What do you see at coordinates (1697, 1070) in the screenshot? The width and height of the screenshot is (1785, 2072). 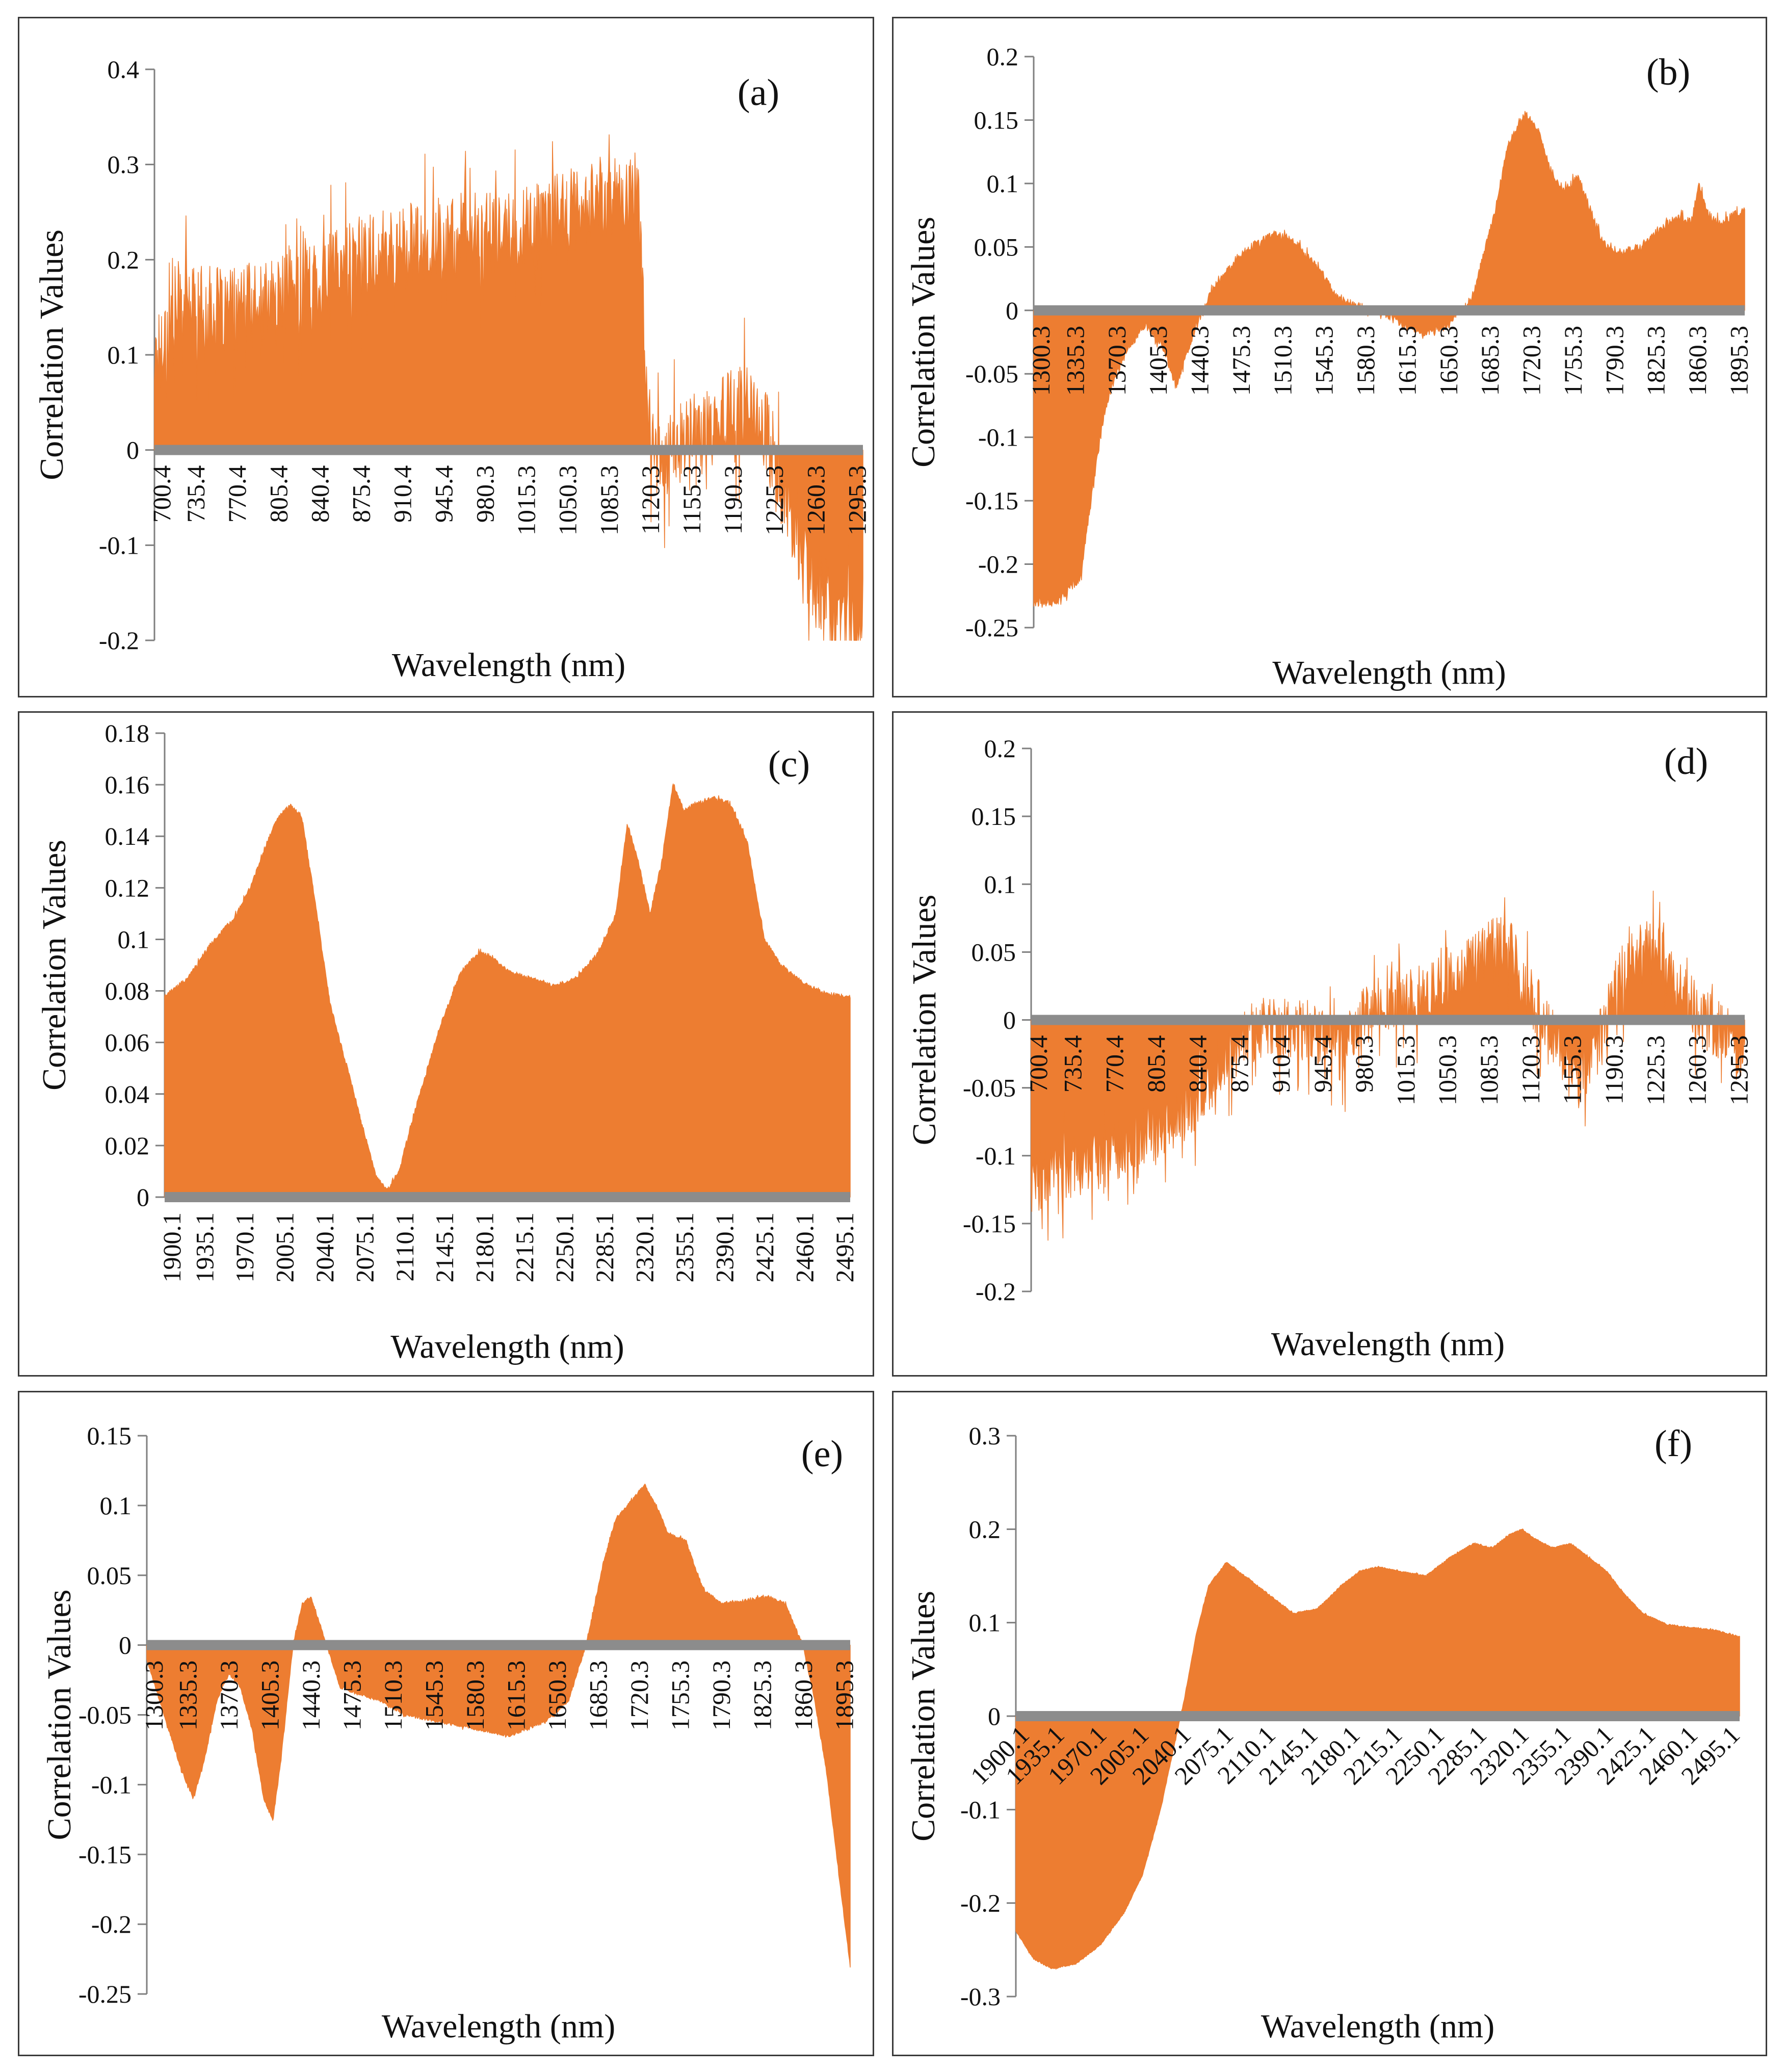 I see `x-tick-label: 1260.3` at bounding box center [1697, 1070].